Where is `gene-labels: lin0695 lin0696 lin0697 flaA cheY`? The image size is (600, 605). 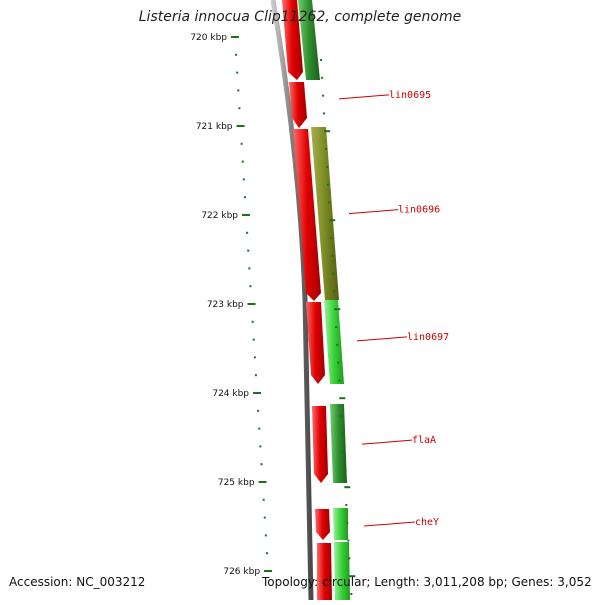 gene-labels: lin0695 lin0696 lin0697 flaA cheY is located at coordinates (393, 309).